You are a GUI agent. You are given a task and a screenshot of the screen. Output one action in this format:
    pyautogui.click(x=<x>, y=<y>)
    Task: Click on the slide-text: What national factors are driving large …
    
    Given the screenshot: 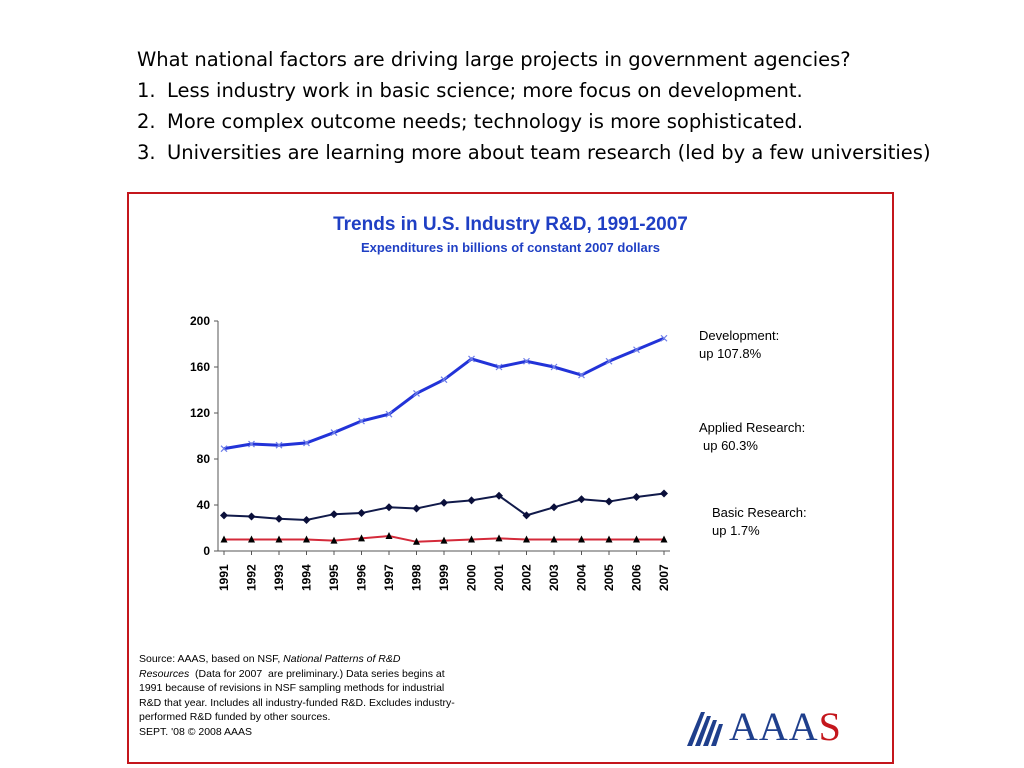 What is the action you would take?
    pyautogui.click(x=577, y=106)
    